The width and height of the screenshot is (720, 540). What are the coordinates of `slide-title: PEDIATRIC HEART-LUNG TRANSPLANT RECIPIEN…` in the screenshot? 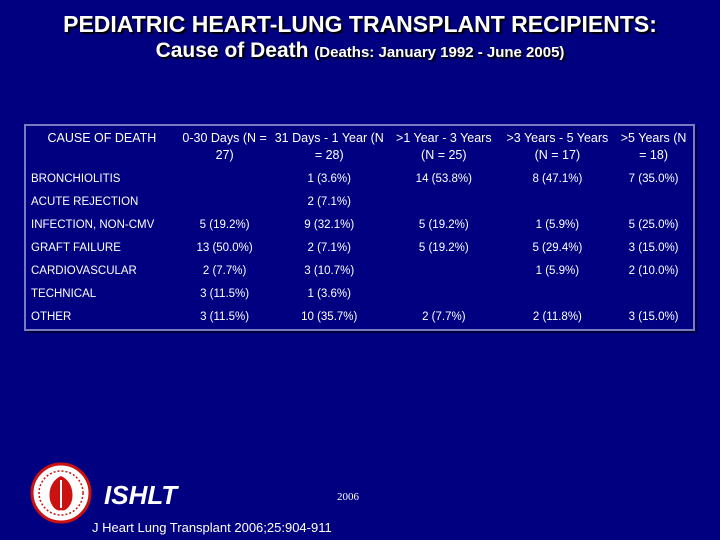 It's located at (360, 38).